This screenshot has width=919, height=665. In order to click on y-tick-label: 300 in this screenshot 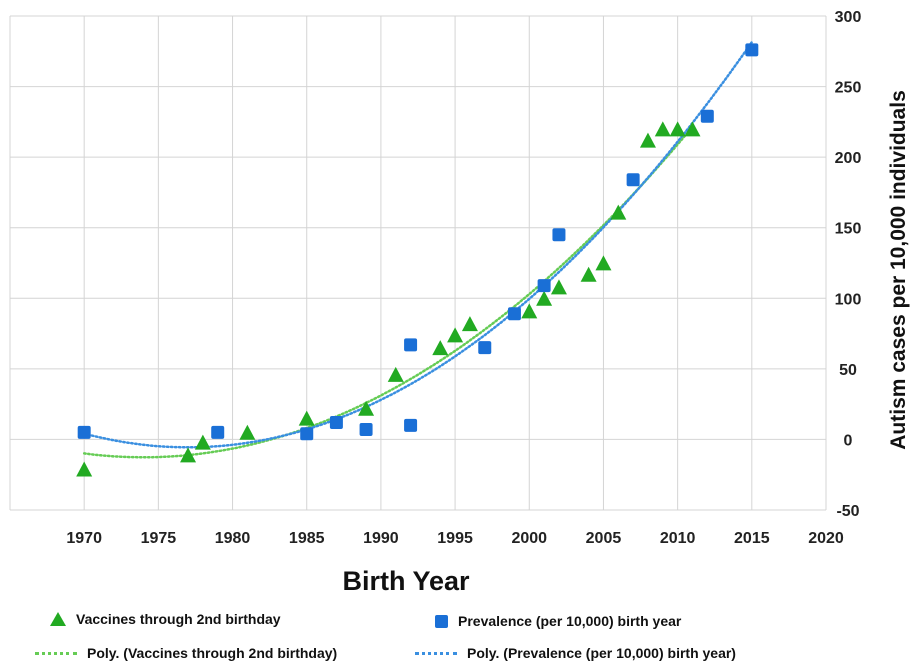, I will do `click(848, 17)`.